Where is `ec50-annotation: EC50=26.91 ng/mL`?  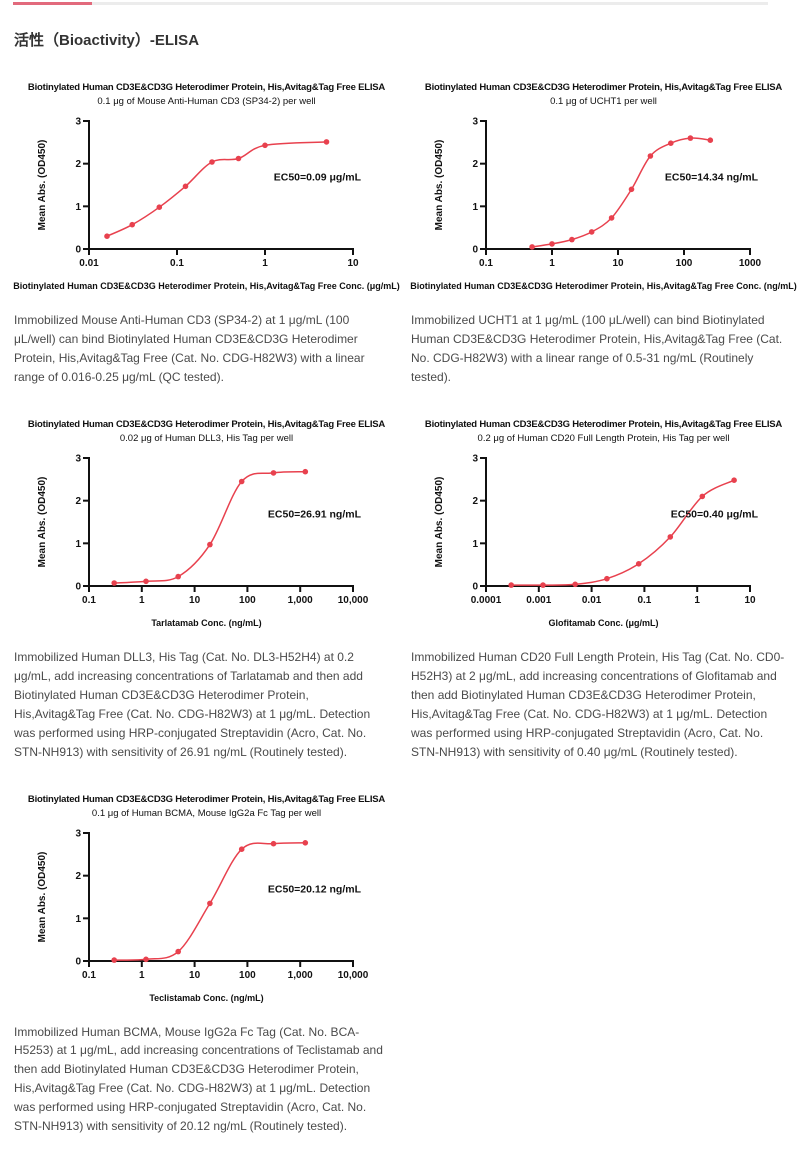
ec50-annotation: EC50=26.91 ng/mL is located at coordinates (314, 515).